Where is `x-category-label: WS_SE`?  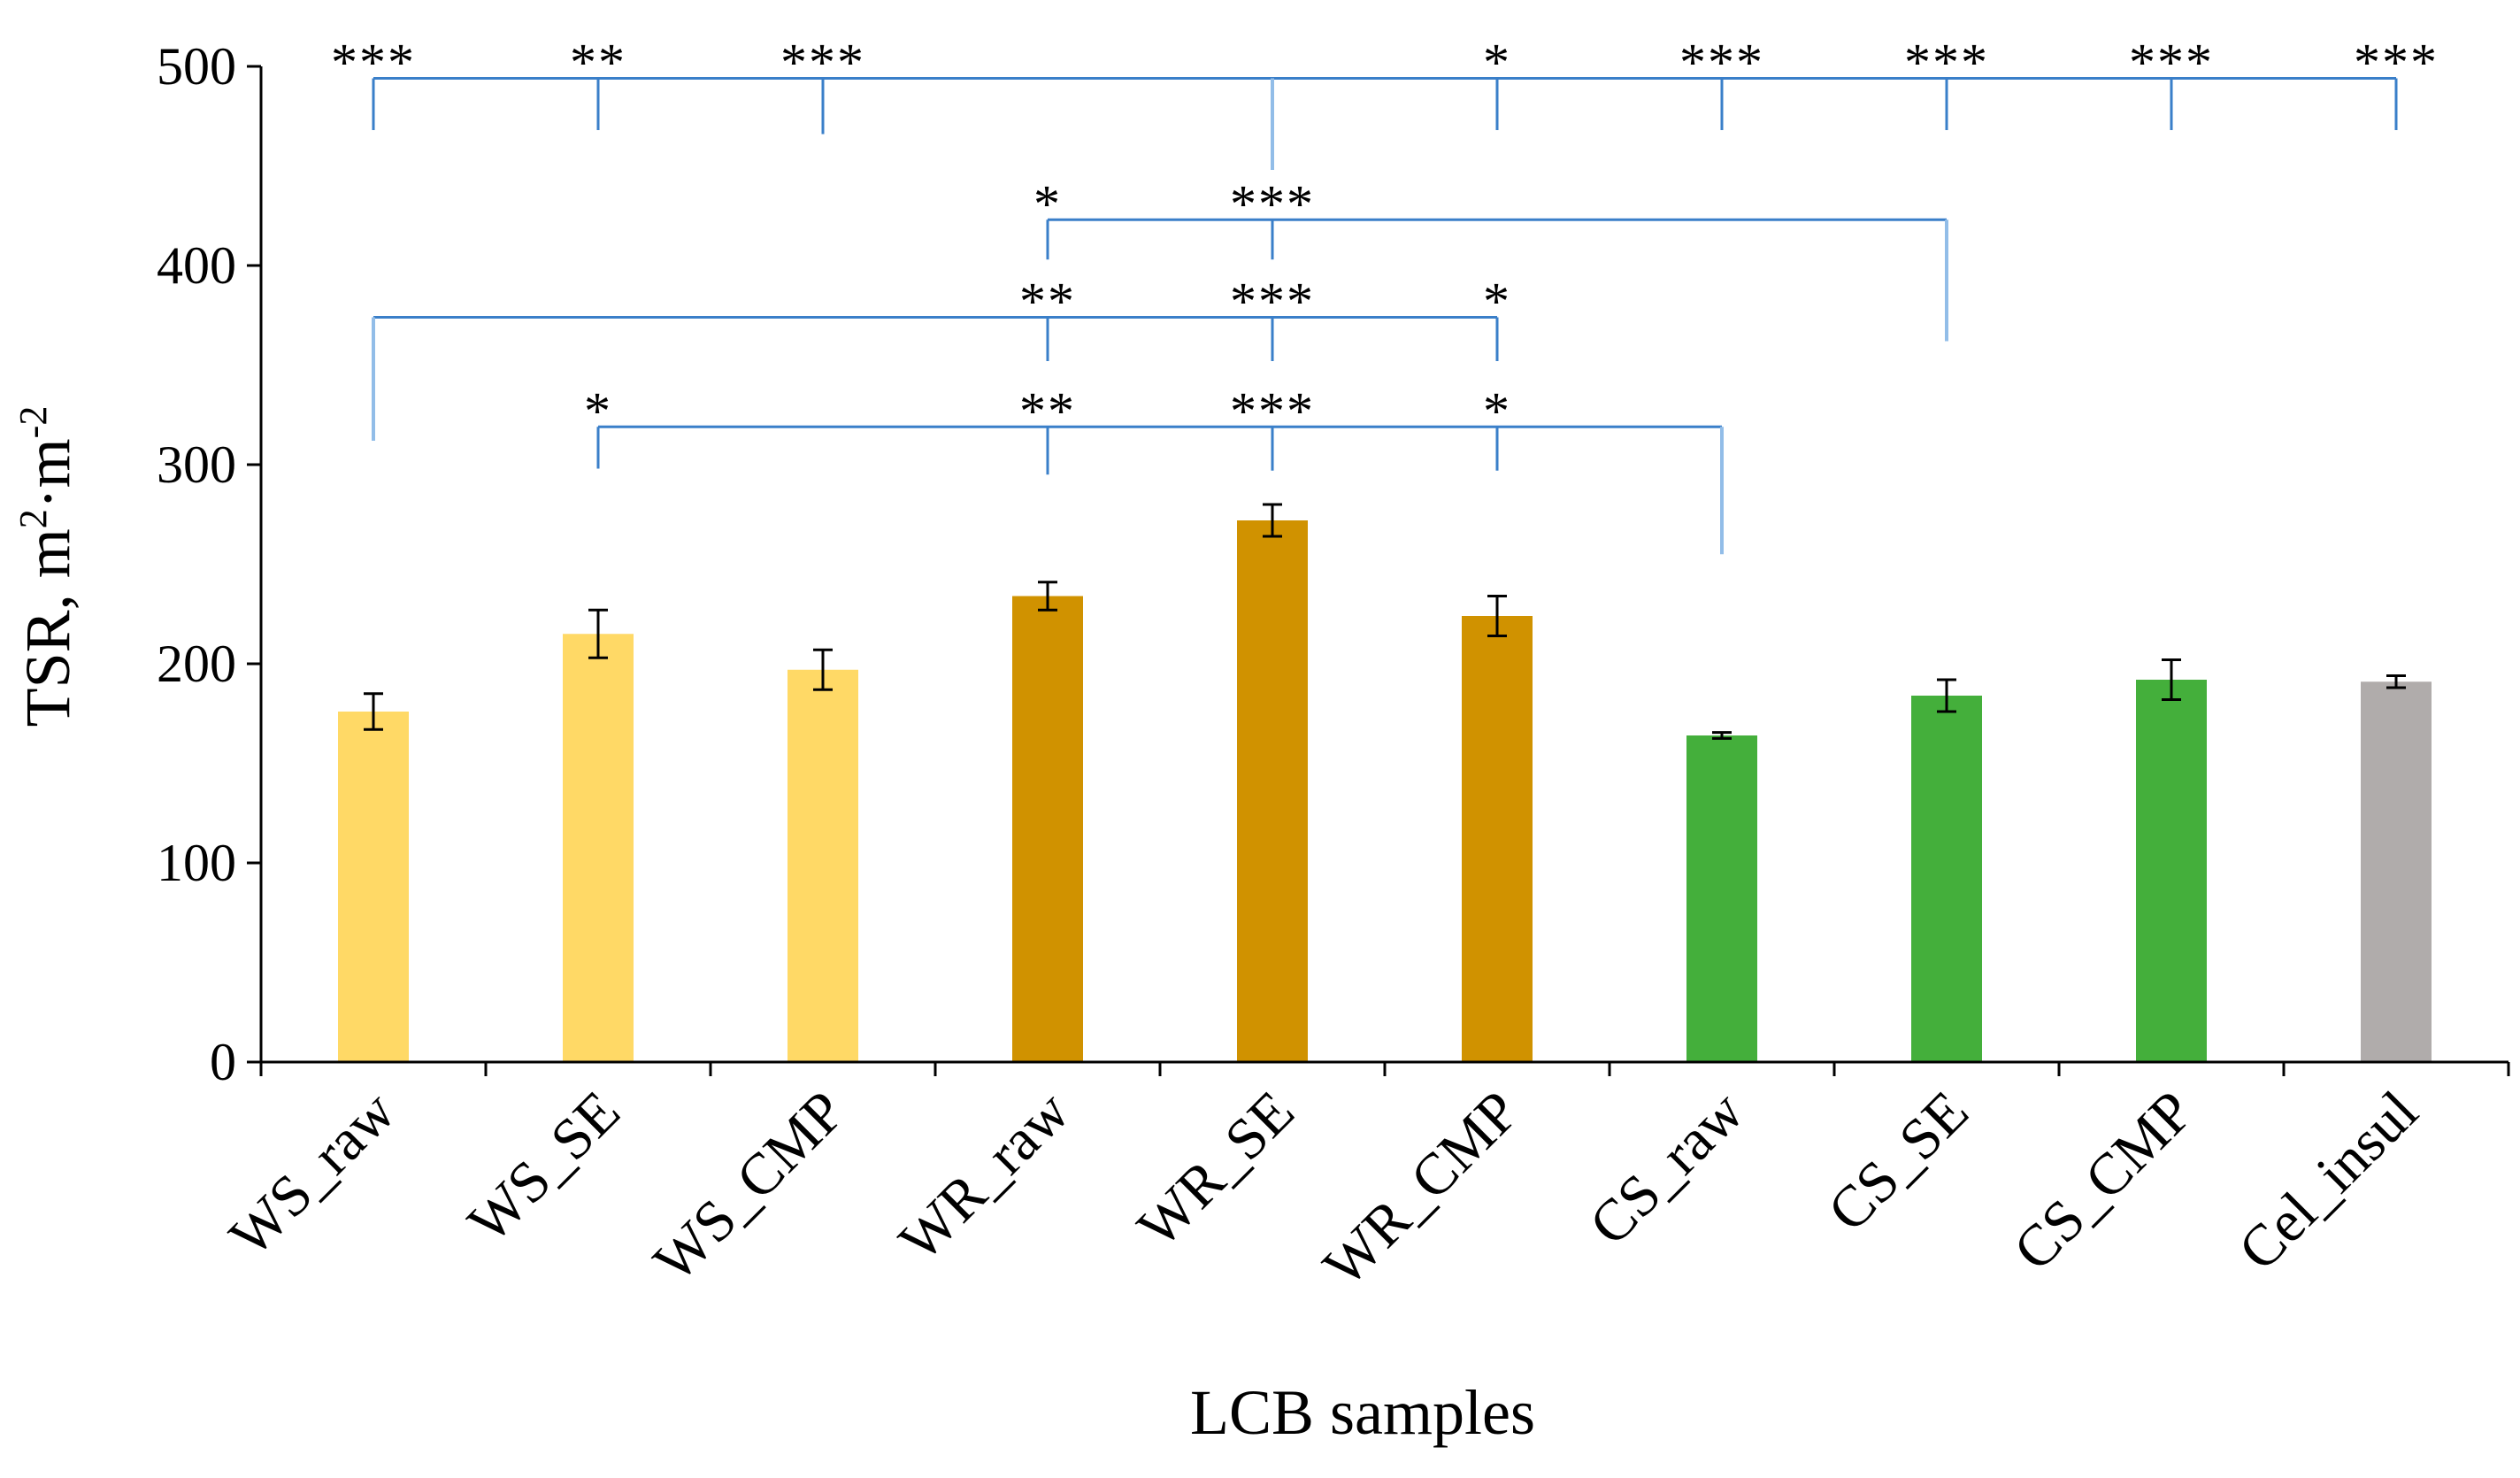 x-category-label: WS_SE is located at coordinates (544, 1167).